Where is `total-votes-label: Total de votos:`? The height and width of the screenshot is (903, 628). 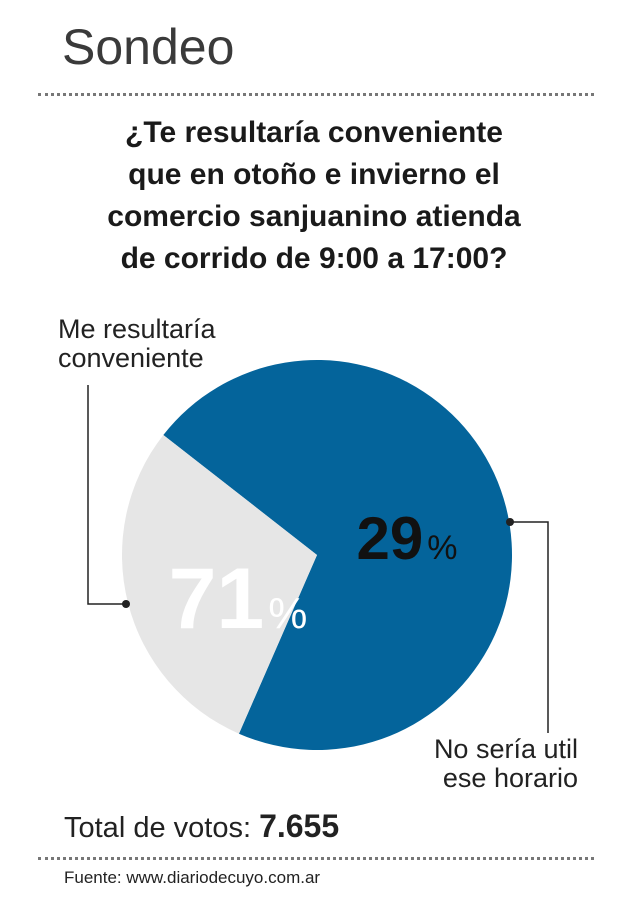 total-votes-label: Total de votos: is located at coordinates (157, 828).